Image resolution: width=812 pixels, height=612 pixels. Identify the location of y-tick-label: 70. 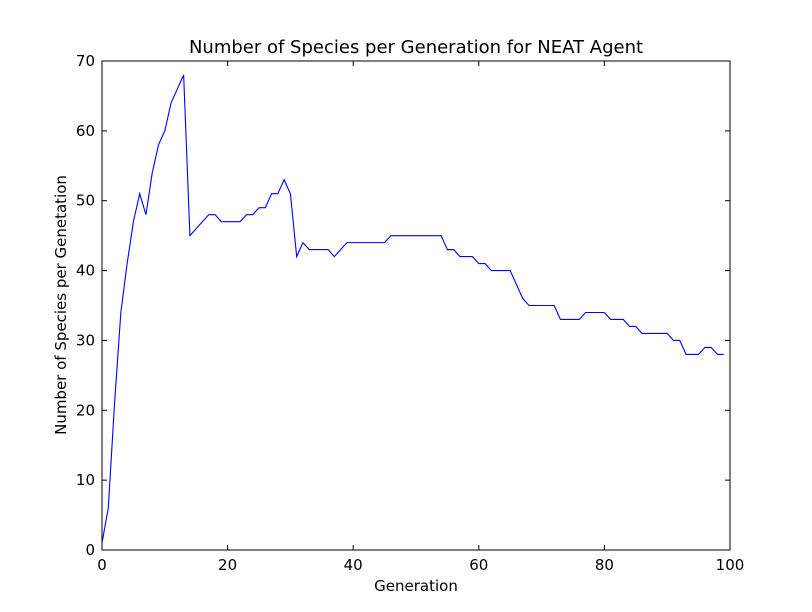
(85, 61).